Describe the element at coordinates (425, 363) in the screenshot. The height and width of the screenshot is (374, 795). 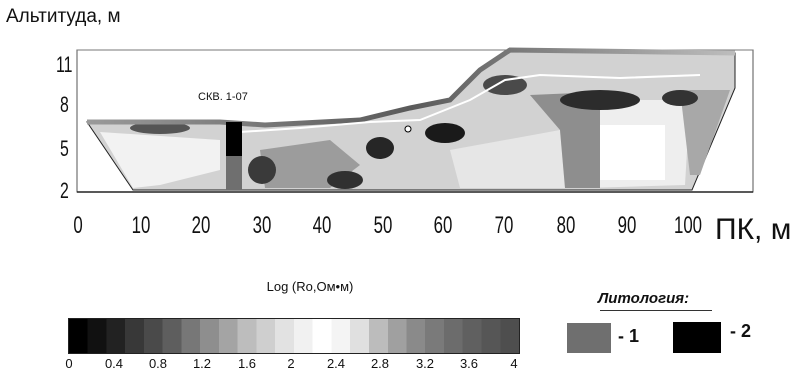
I see `colorbar-tick-label: 3.2` at that location.